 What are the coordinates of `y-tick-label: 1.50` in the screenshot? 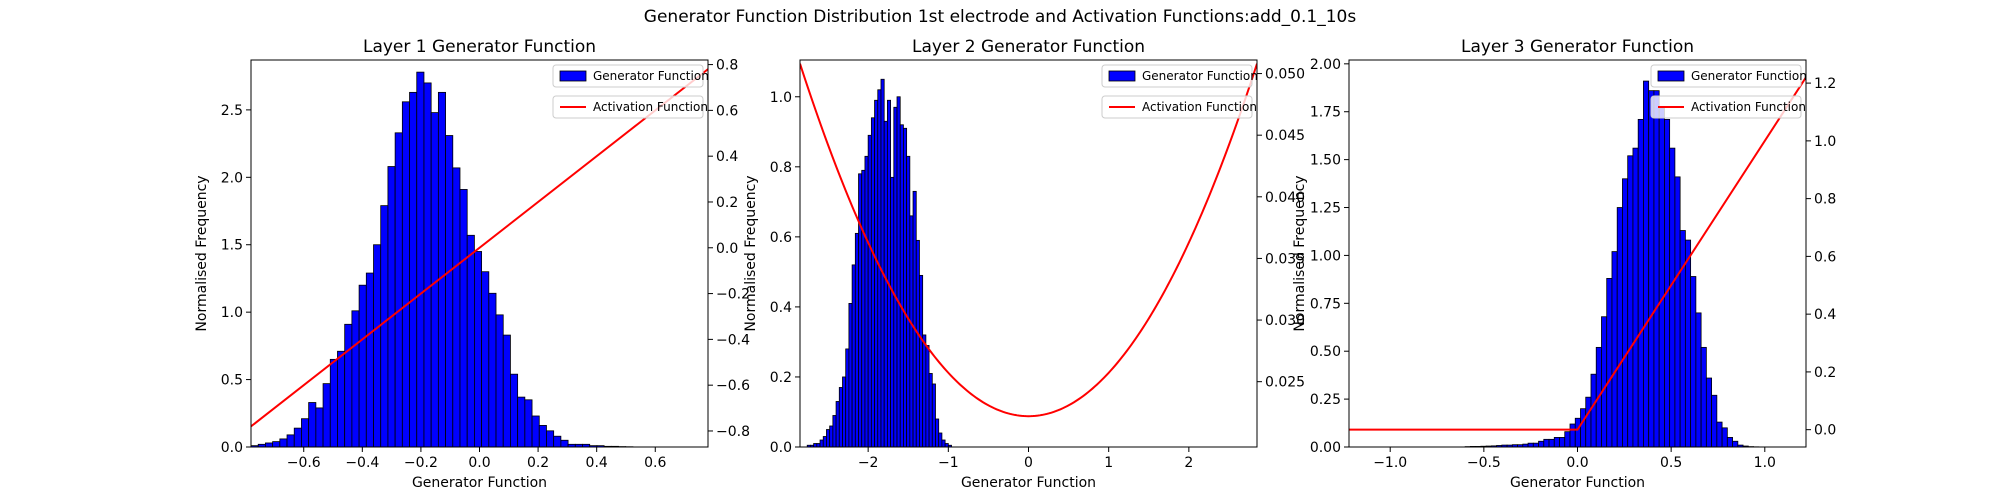 It's located at (1325, 161).